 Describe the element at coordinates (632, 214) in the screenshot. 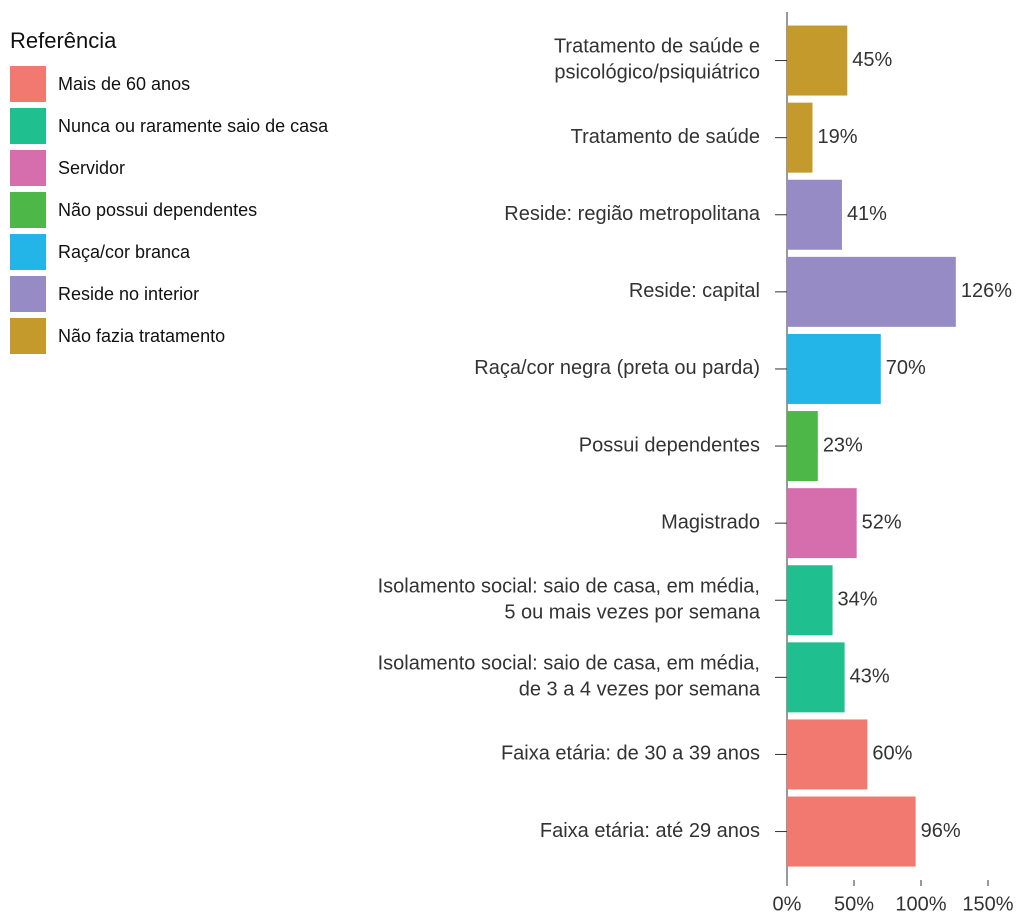

I see `y-tick-label: Reside: região metropolitana` at that location.